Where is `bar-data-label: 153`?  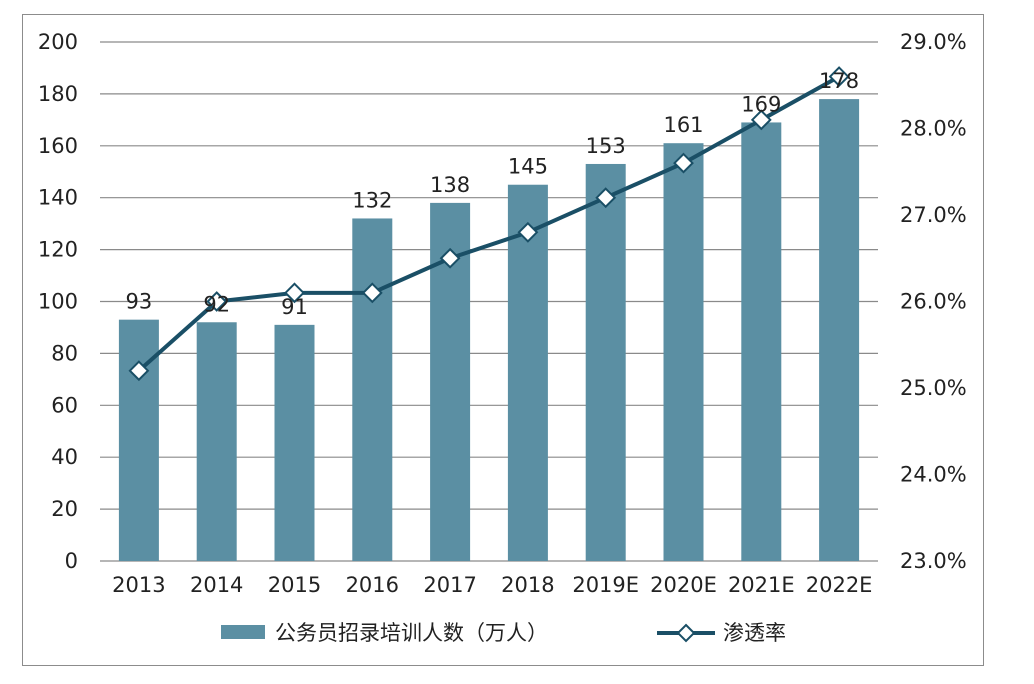 bar-data-label: 153 is located at coordinates (606, 146).